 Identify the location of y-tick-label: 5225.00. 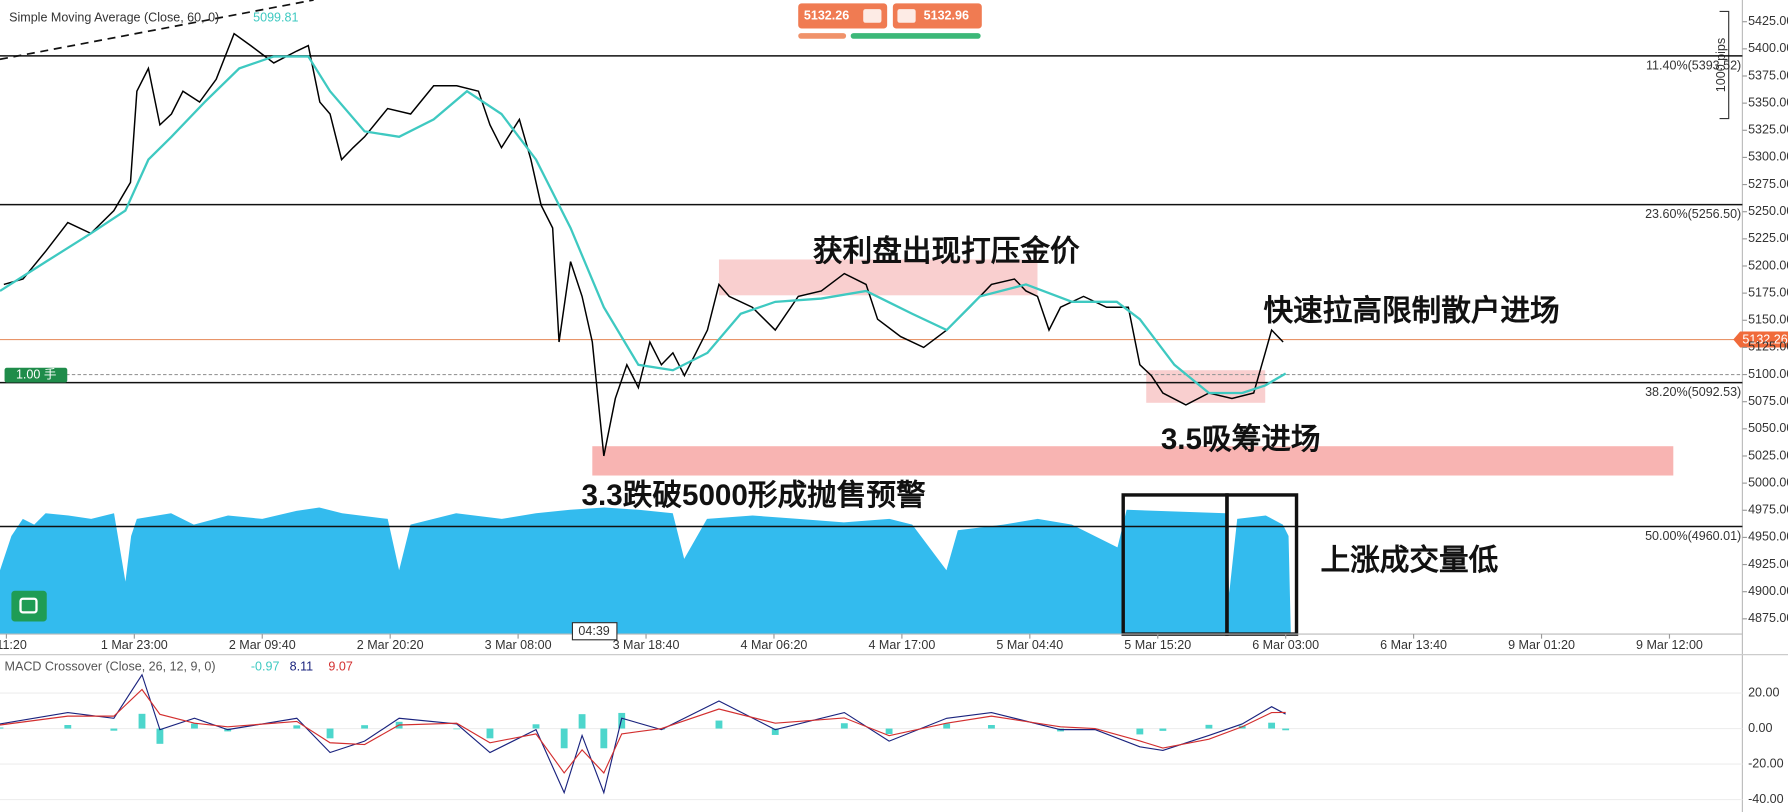
(1768, 238).